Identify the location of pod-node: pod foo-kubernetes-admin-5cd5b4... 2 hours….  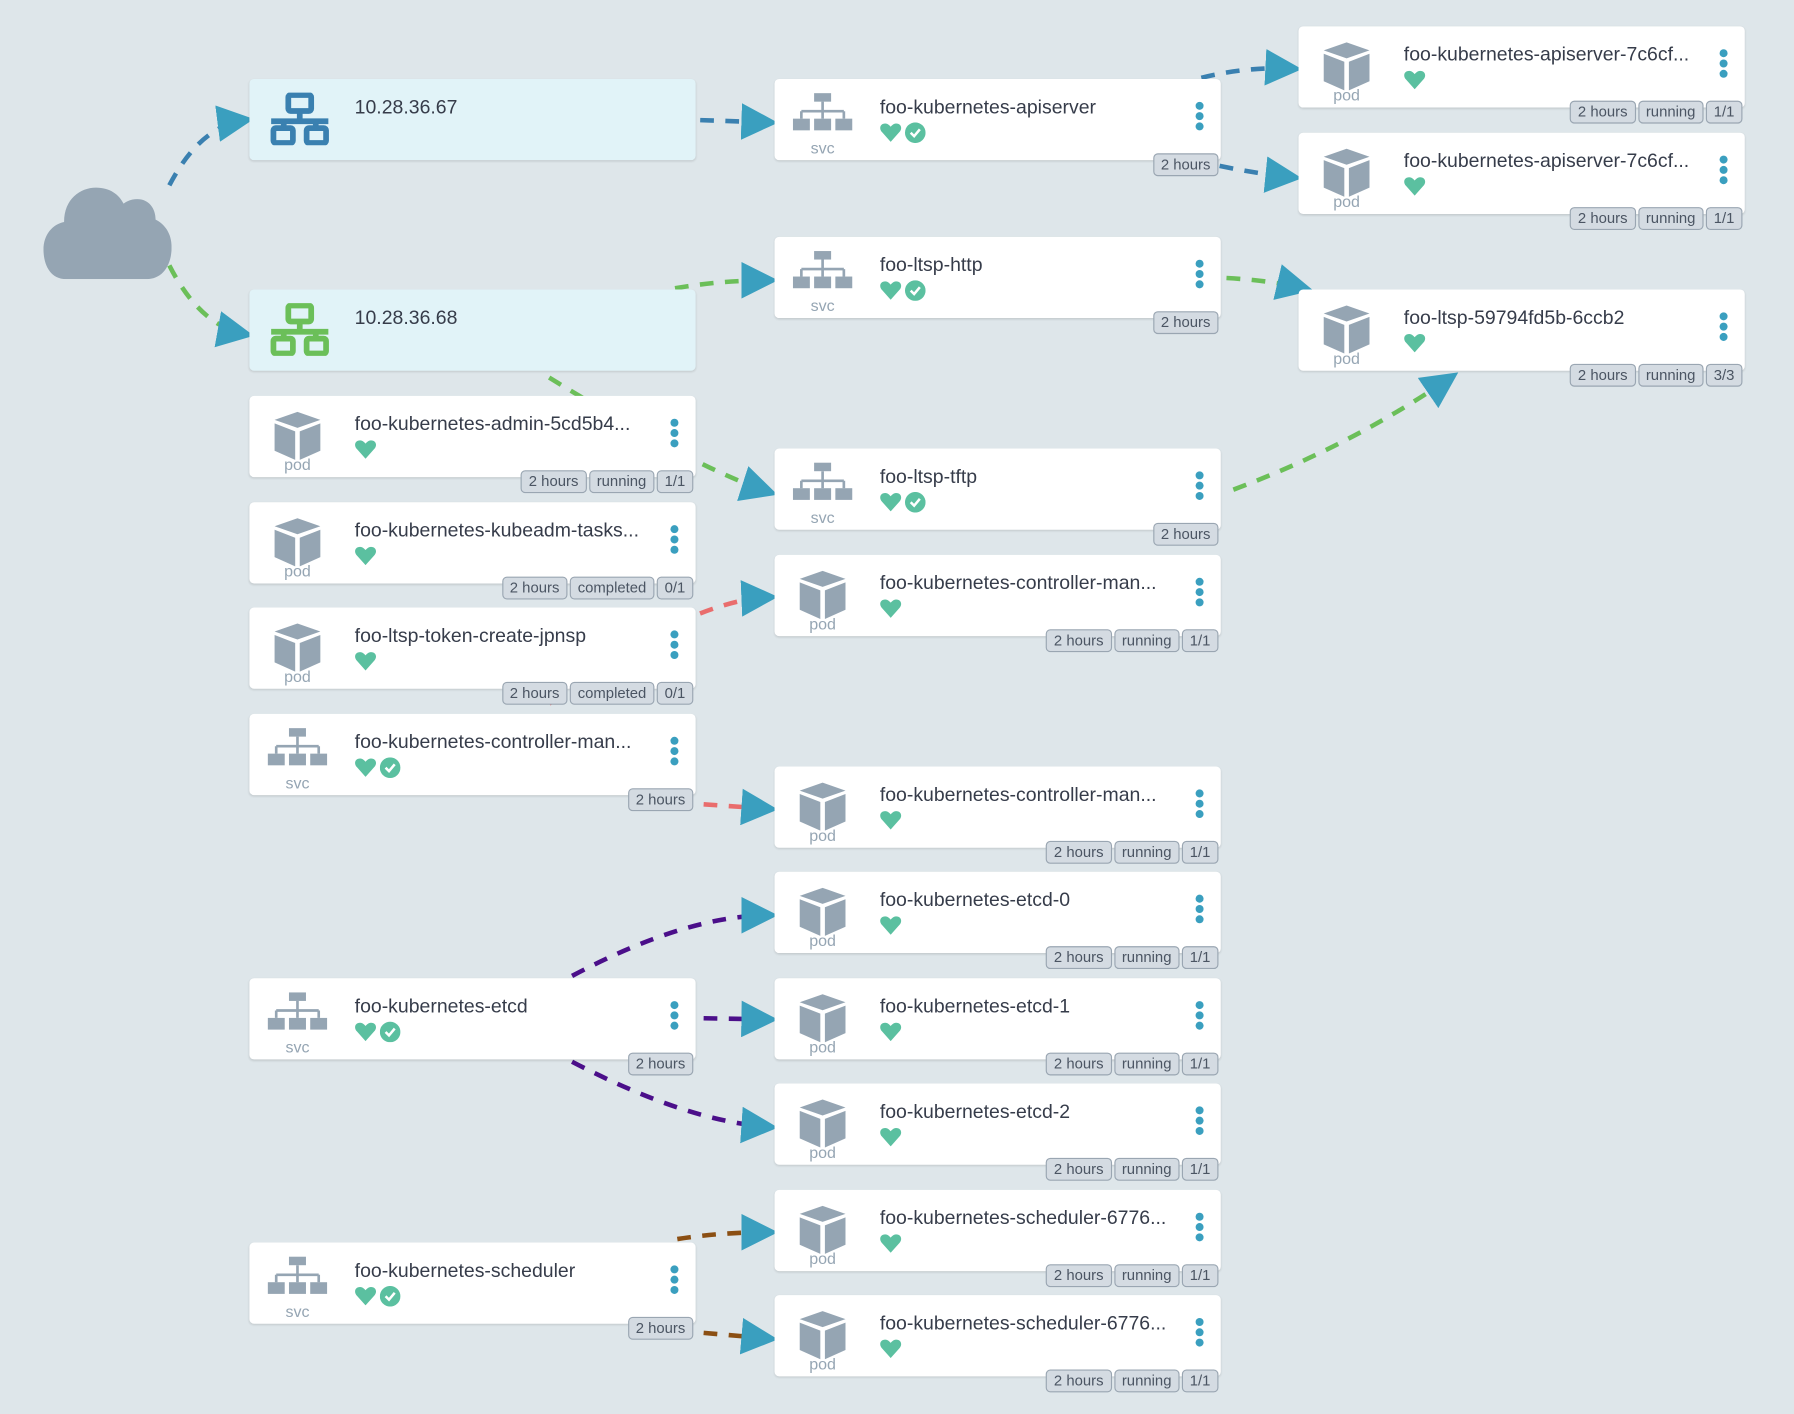
(472, 444).